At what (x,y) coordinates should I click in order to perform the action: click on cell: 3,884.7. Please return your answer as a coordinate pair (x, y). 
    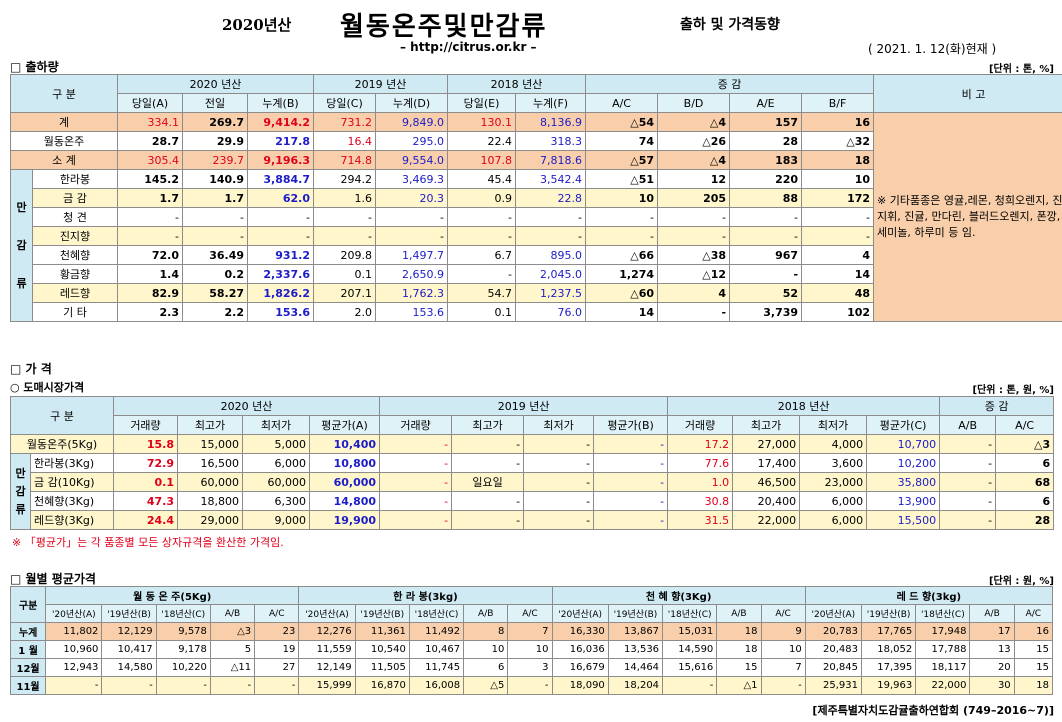
    Looking at the image, I should click on (280, 179).